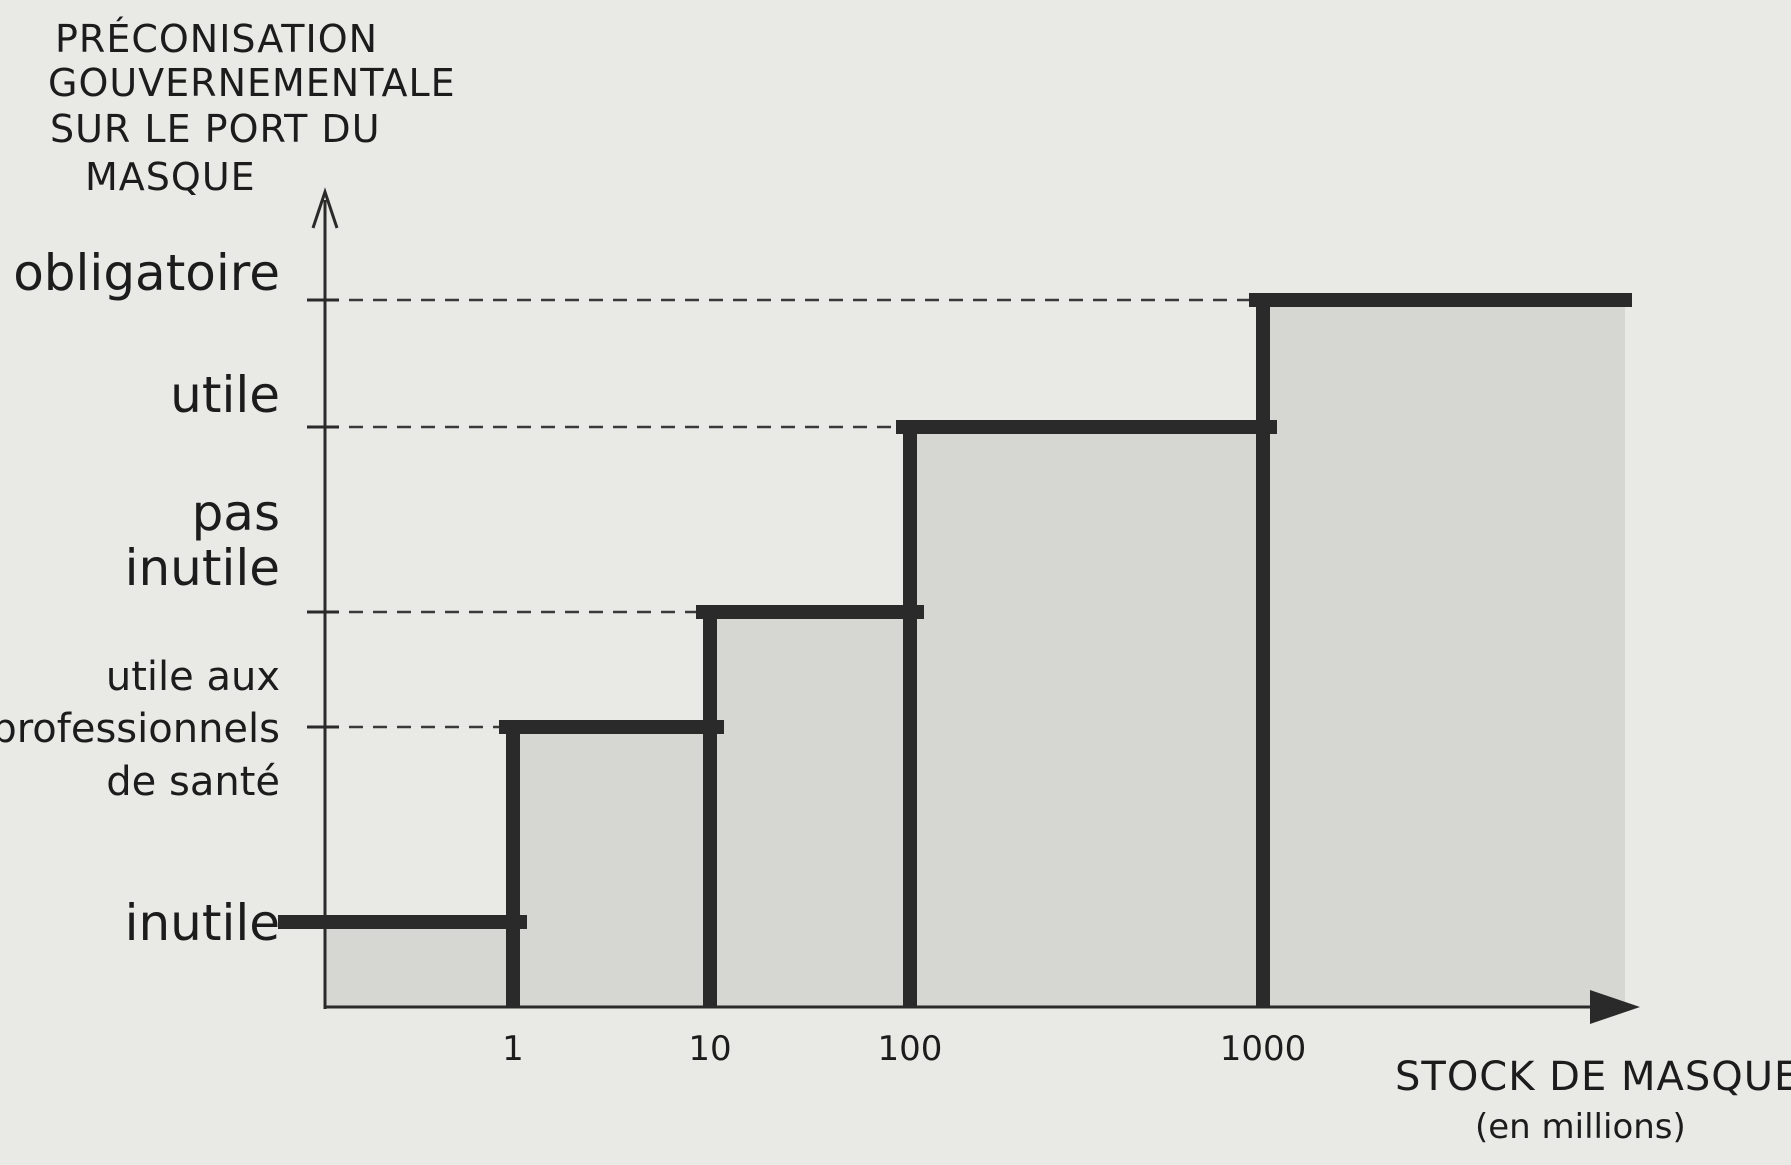 The image size is (1791, 1165). What do you see at coordinates (1615, 1007) in the screenshot?
I see `x-axis-arrow` at bounding box center [1615, 1007].